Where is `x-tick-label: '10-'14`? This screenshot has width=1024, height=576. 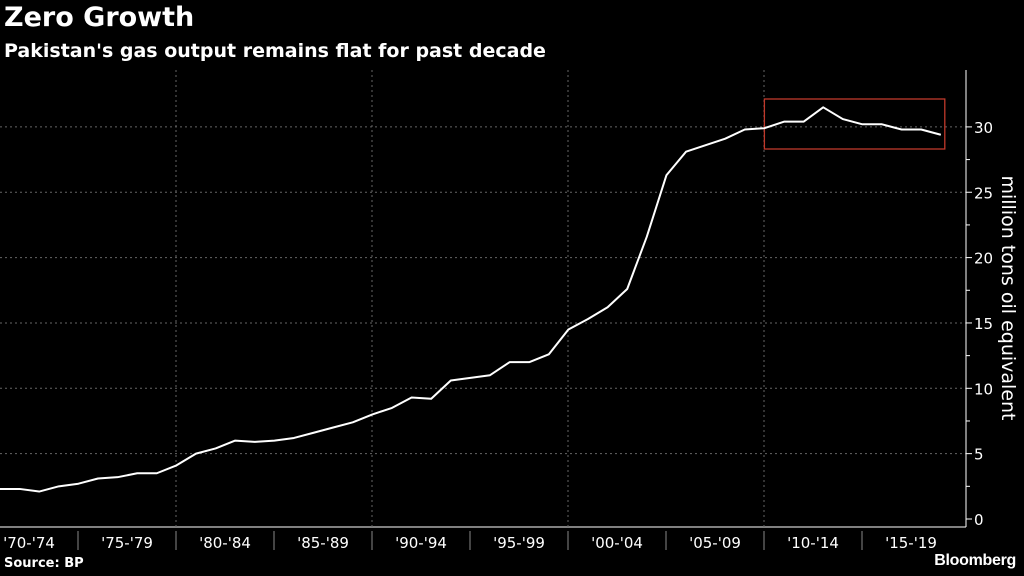 x-tick-label: '10-'14 is located at coordinates (813, 543).